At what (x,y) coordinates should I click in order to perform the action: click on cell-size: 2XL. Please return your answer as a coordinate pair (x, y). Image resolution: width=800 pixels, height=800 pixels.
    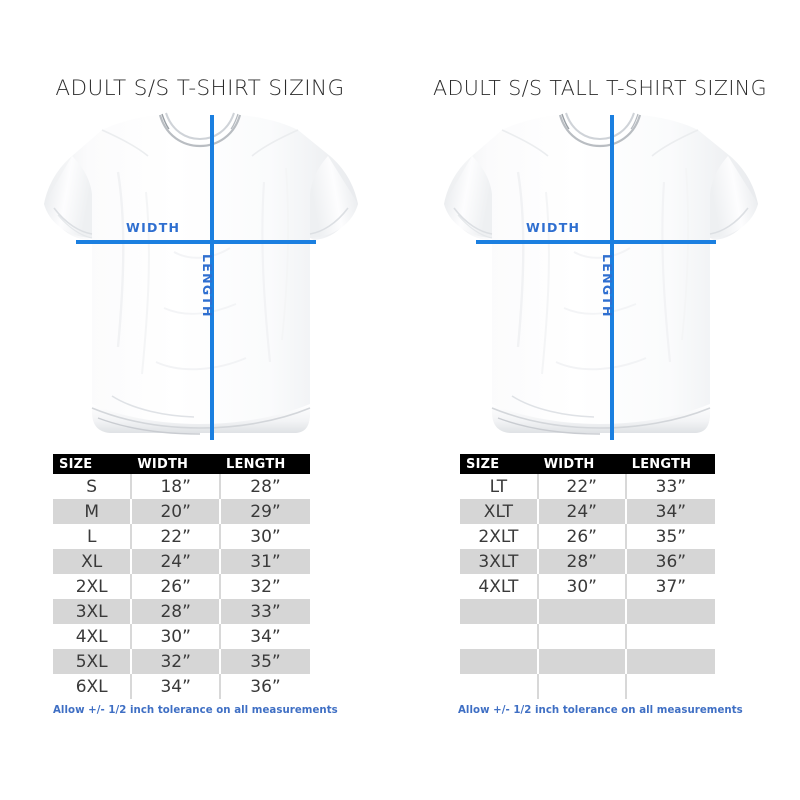
    Looking at the image, I should click on (93, 586).